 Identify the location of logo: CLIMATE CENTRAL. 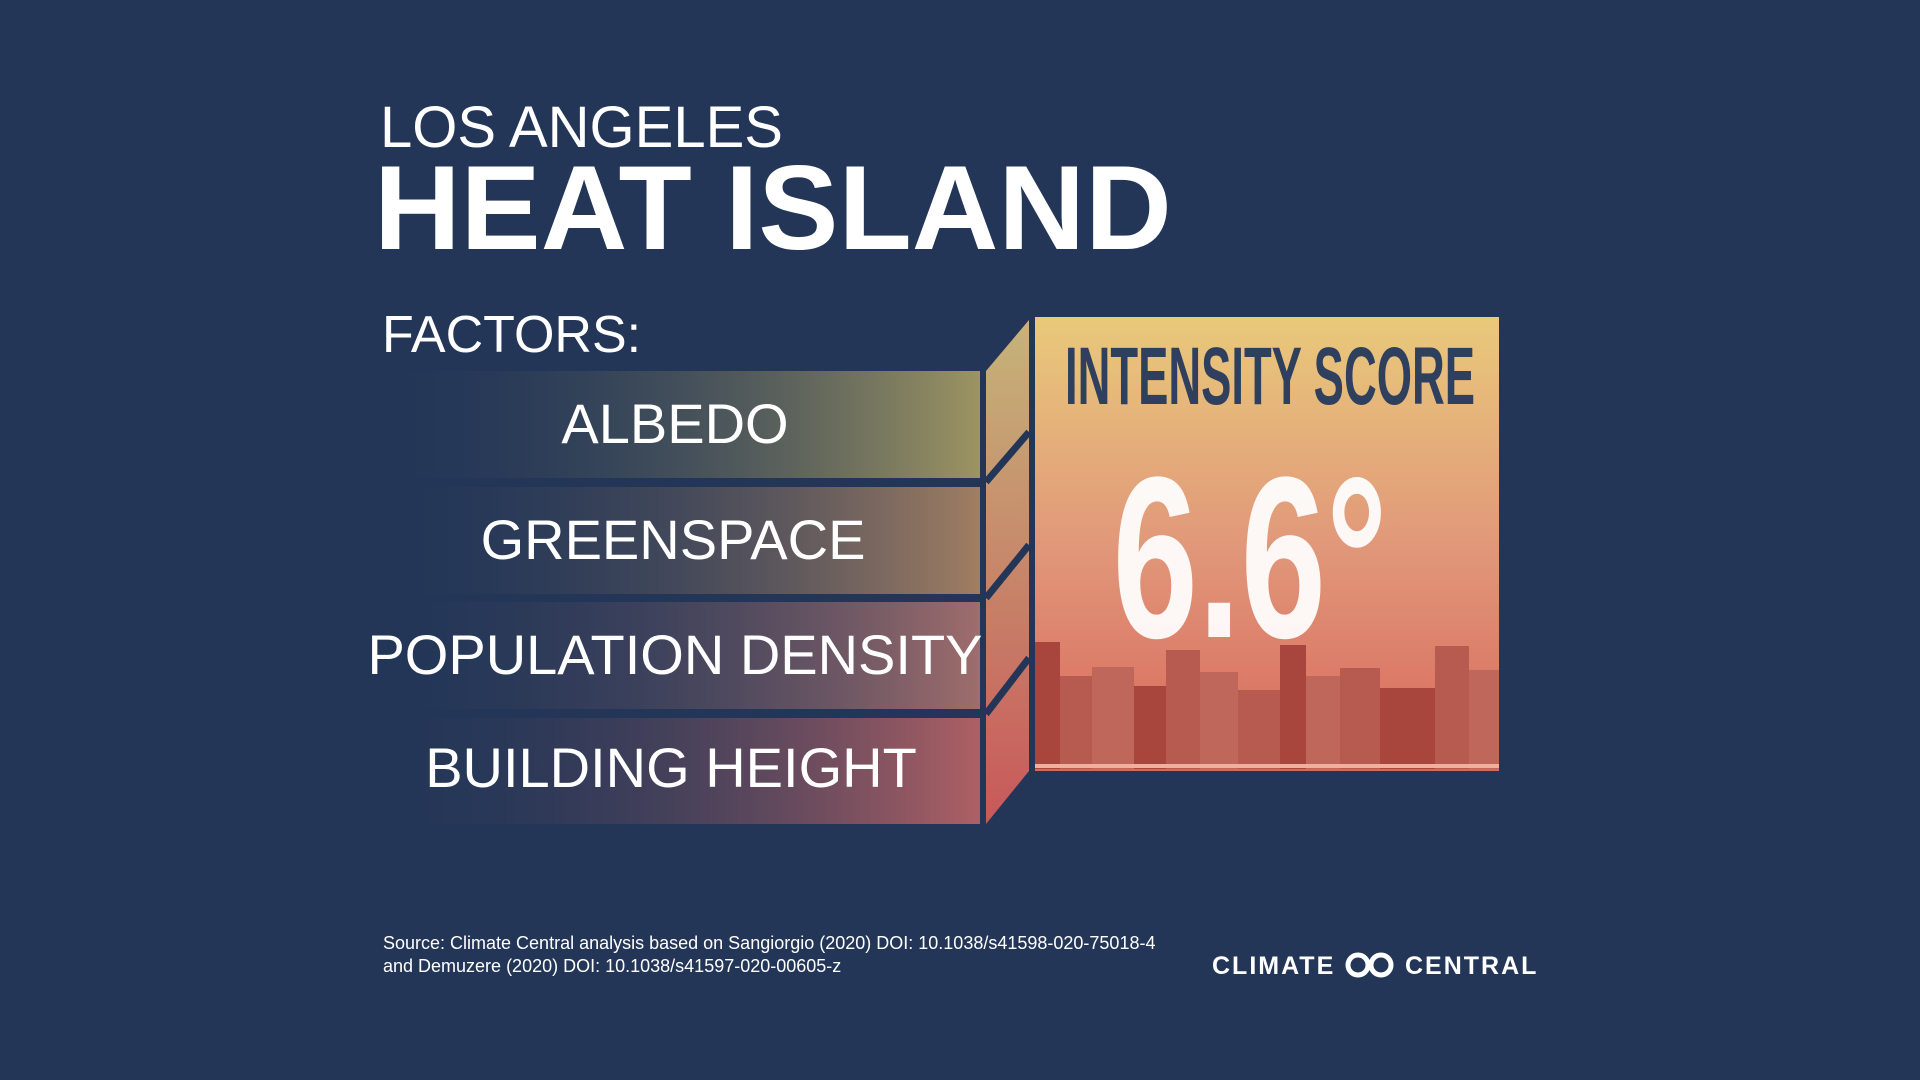
(1375, 966).